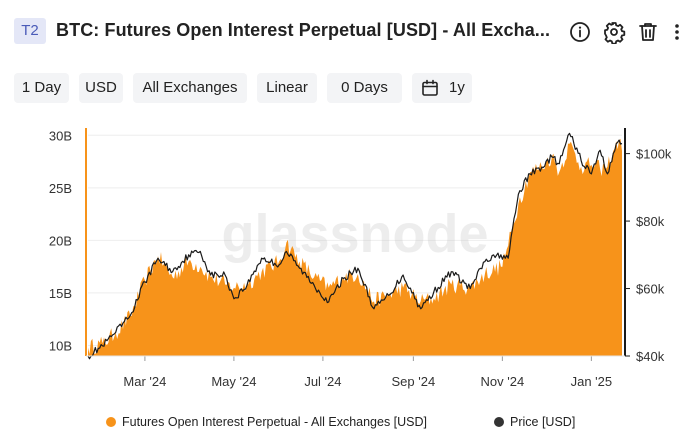 The height and width of the screenshot is (440, 700). Describe the element at coordinates (287, 88) in the screenshot. I see `scale-select: Linear` at that location.